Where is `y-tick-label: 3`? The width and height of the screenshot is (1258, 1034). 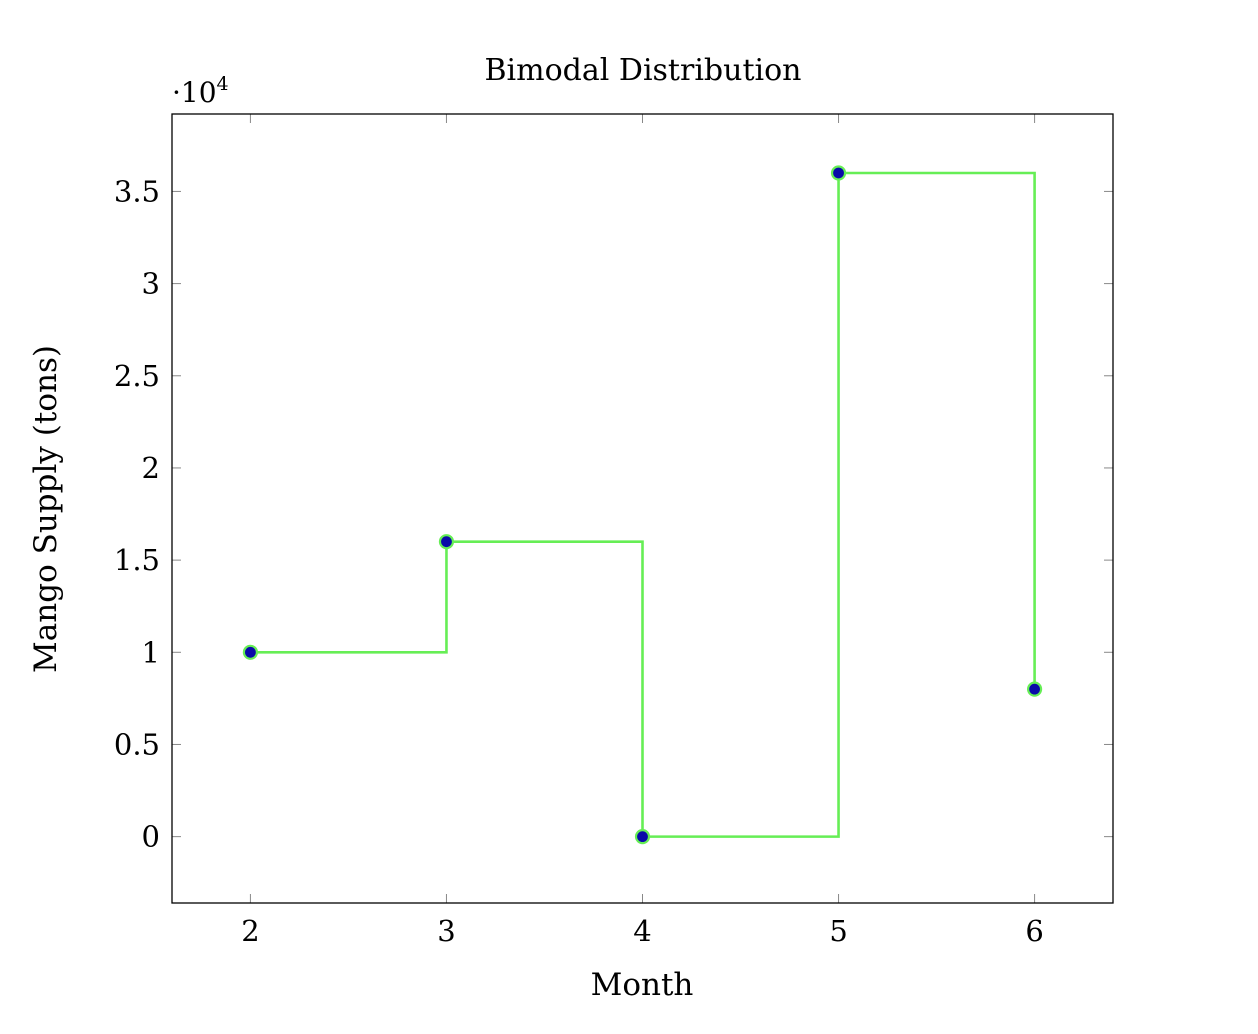
y-tick-label: 3 is located at coordinates (151, 284).